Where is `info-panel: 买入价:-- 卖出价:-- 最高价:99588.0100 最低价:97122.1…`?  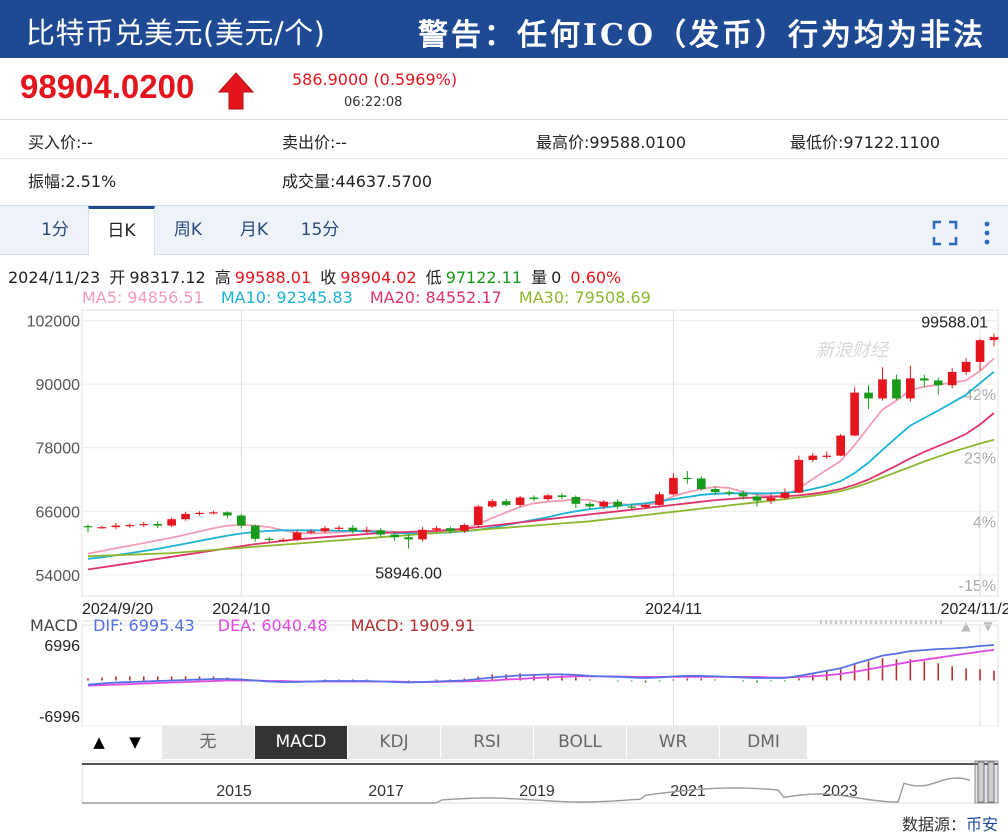 info-panel: 买入价:-- 卖出价:-- 最高价:99588.0100 最低价:97122.1… is located at coordinates (504, 159).